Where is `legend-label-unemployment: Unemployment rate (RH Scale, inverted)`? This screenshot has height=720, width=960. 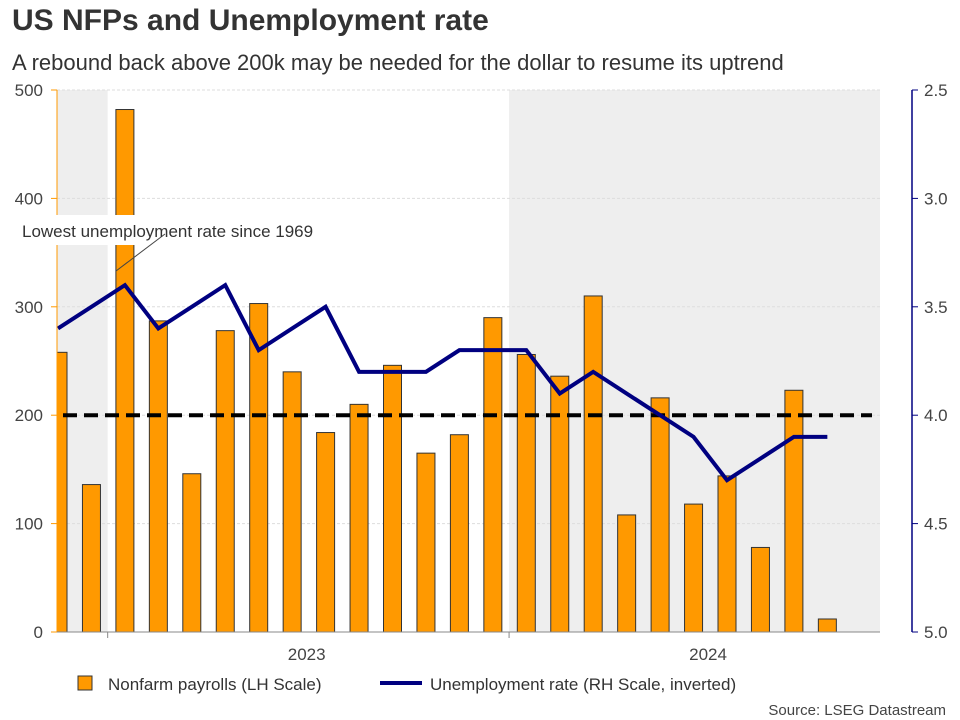 legend-label-unemployment: Unemployment rate (RH Scale, inverted) is located at coordinates (583, 684).